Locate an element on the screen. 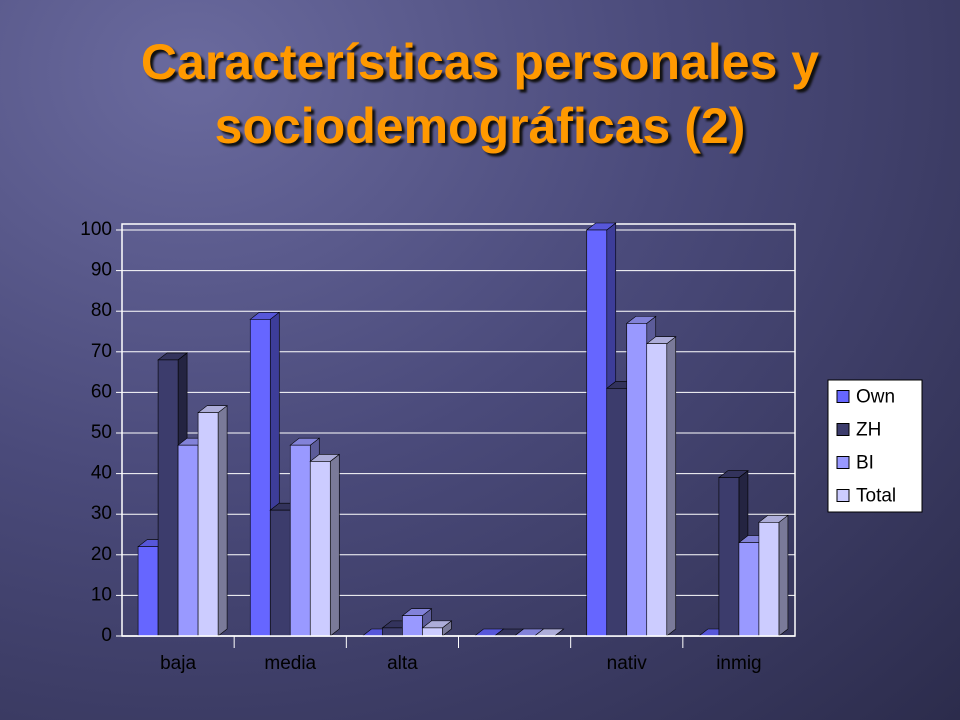  x-tick-label: alta is located at coordinates (402, 663).